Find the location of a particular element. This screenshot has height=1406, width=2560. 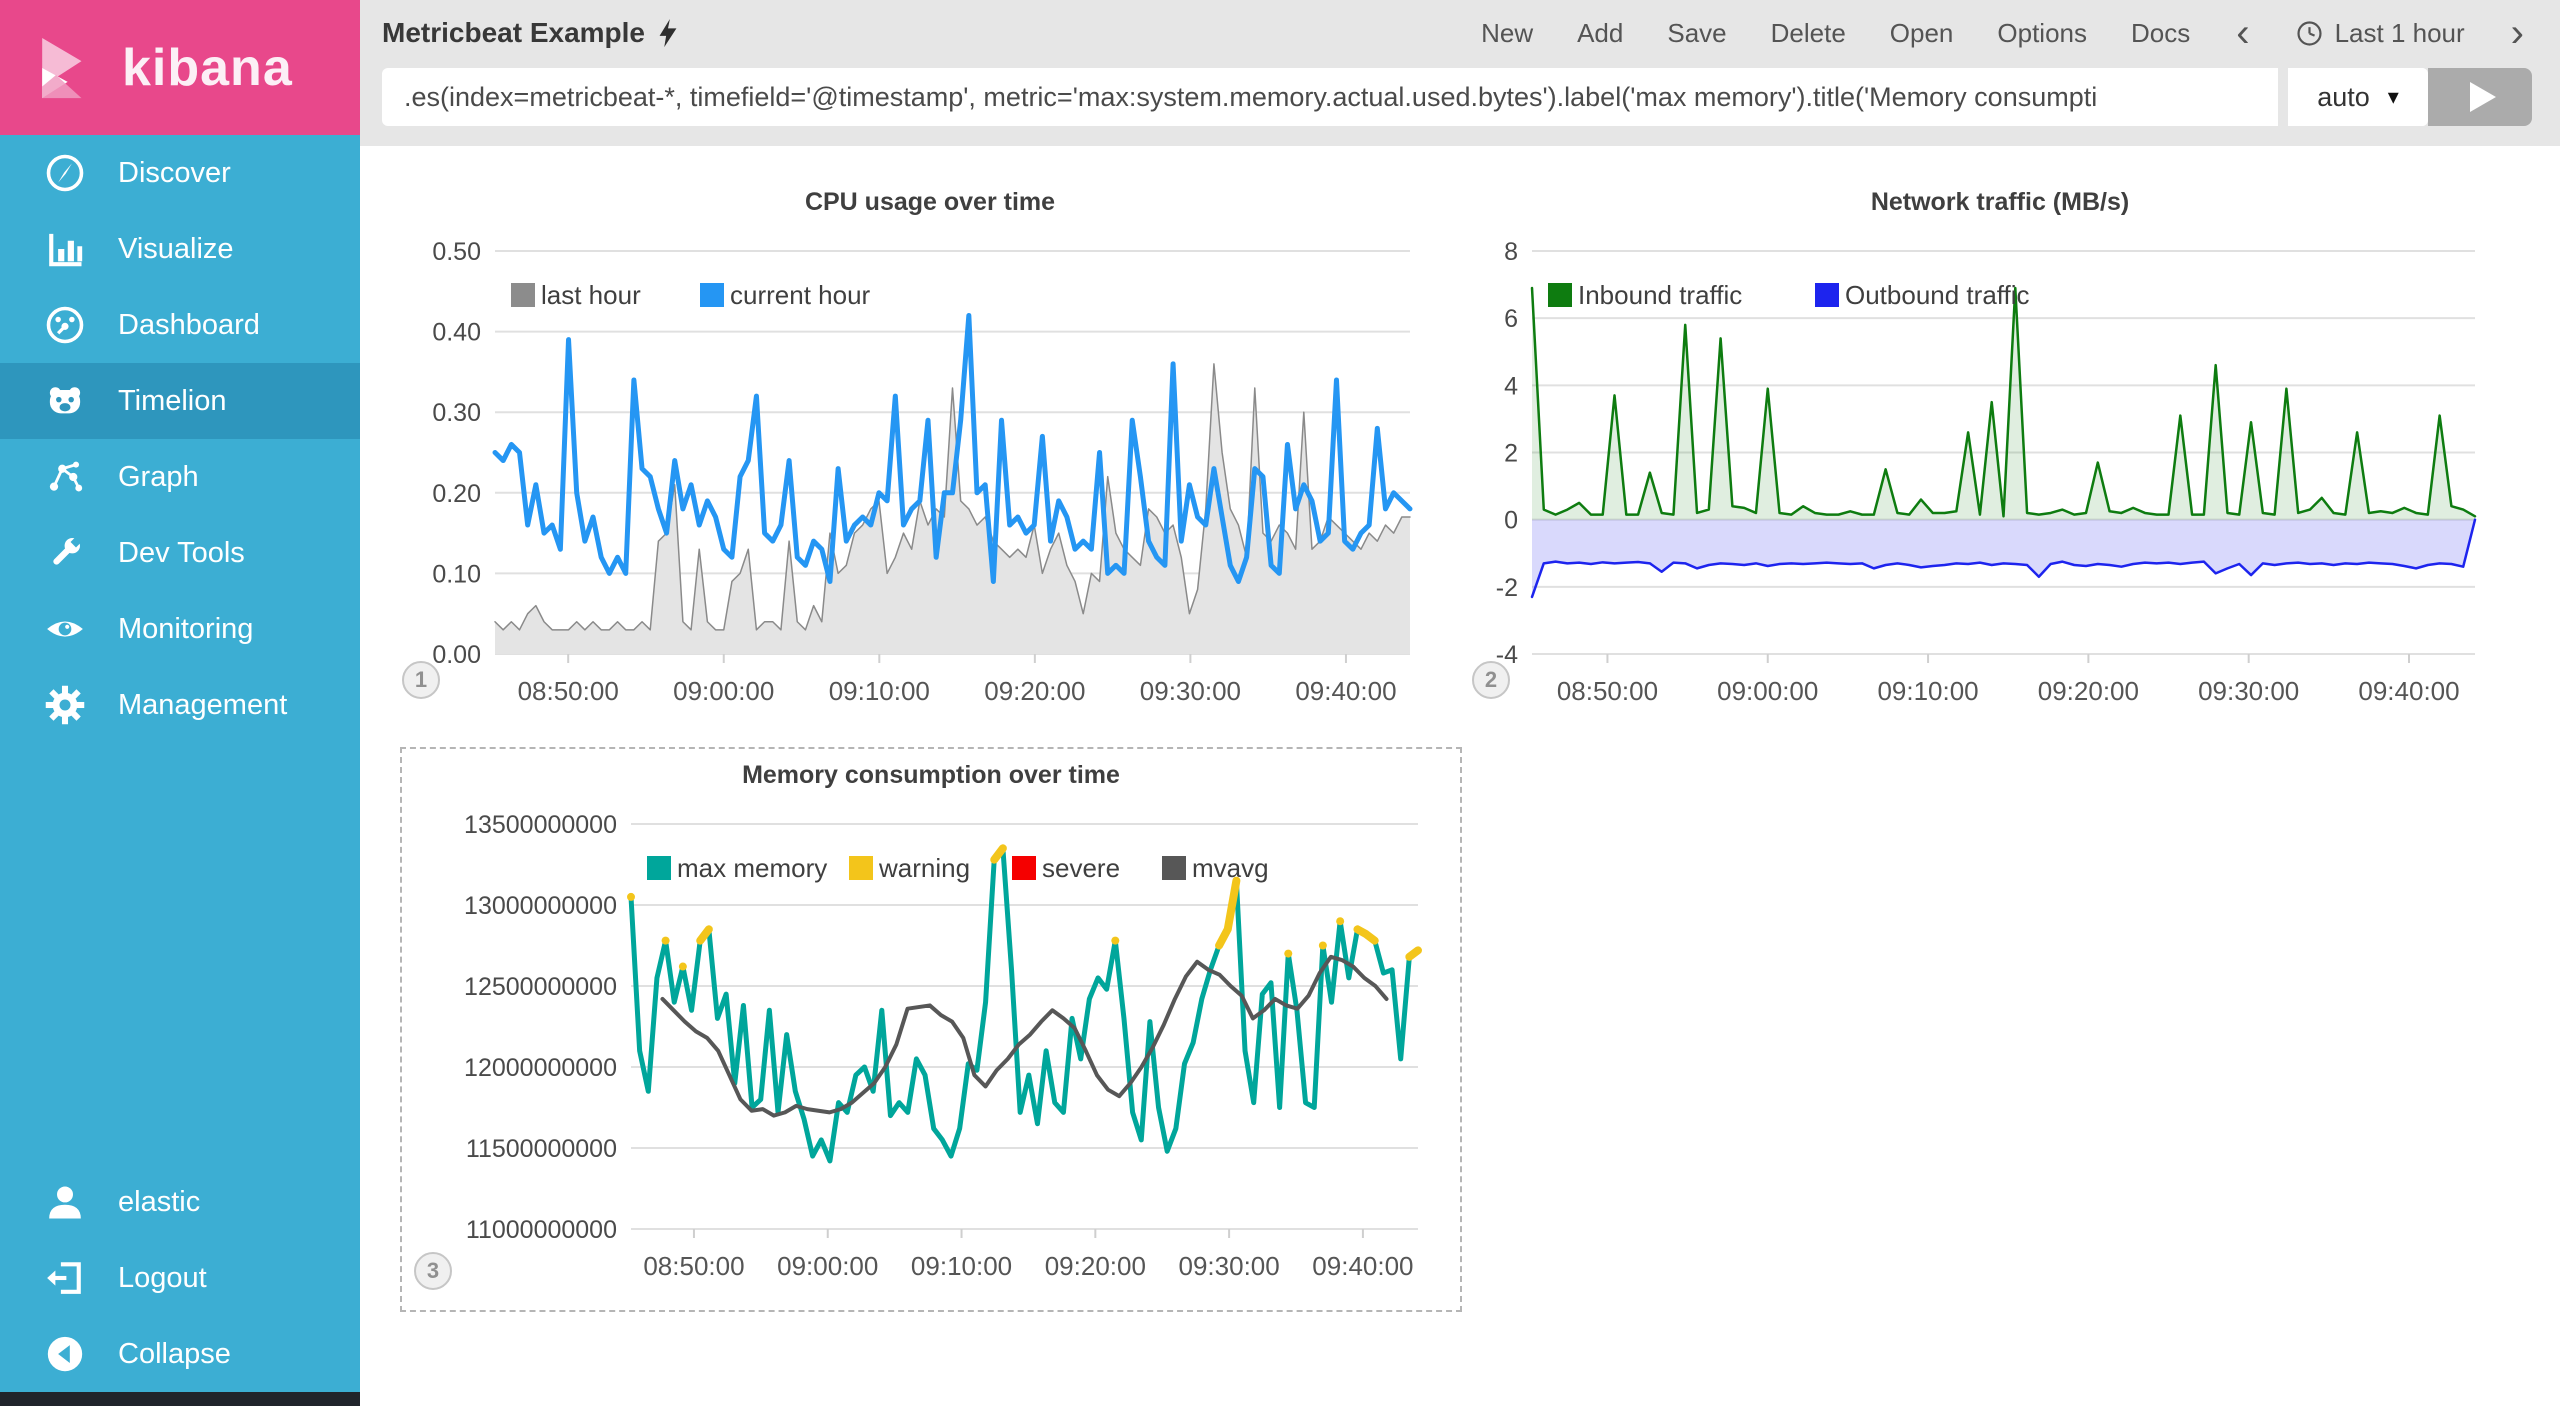

svg-text: severe is located at coordinates (1081, 868).